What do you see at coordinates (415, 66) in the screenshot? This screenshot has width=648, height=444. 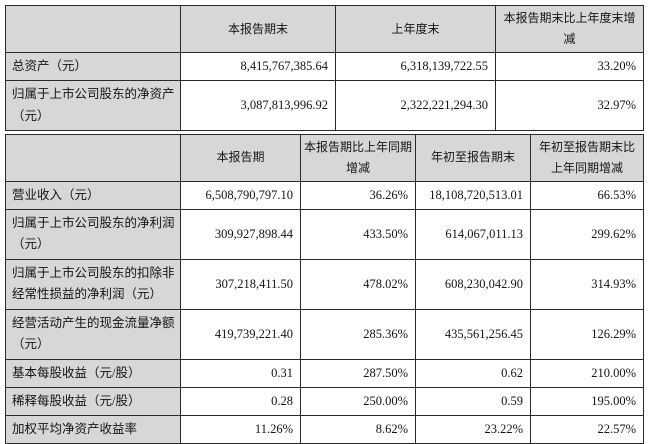 I see `value-cell: 6,318,139,722.55` at bounding box center [415, 66].